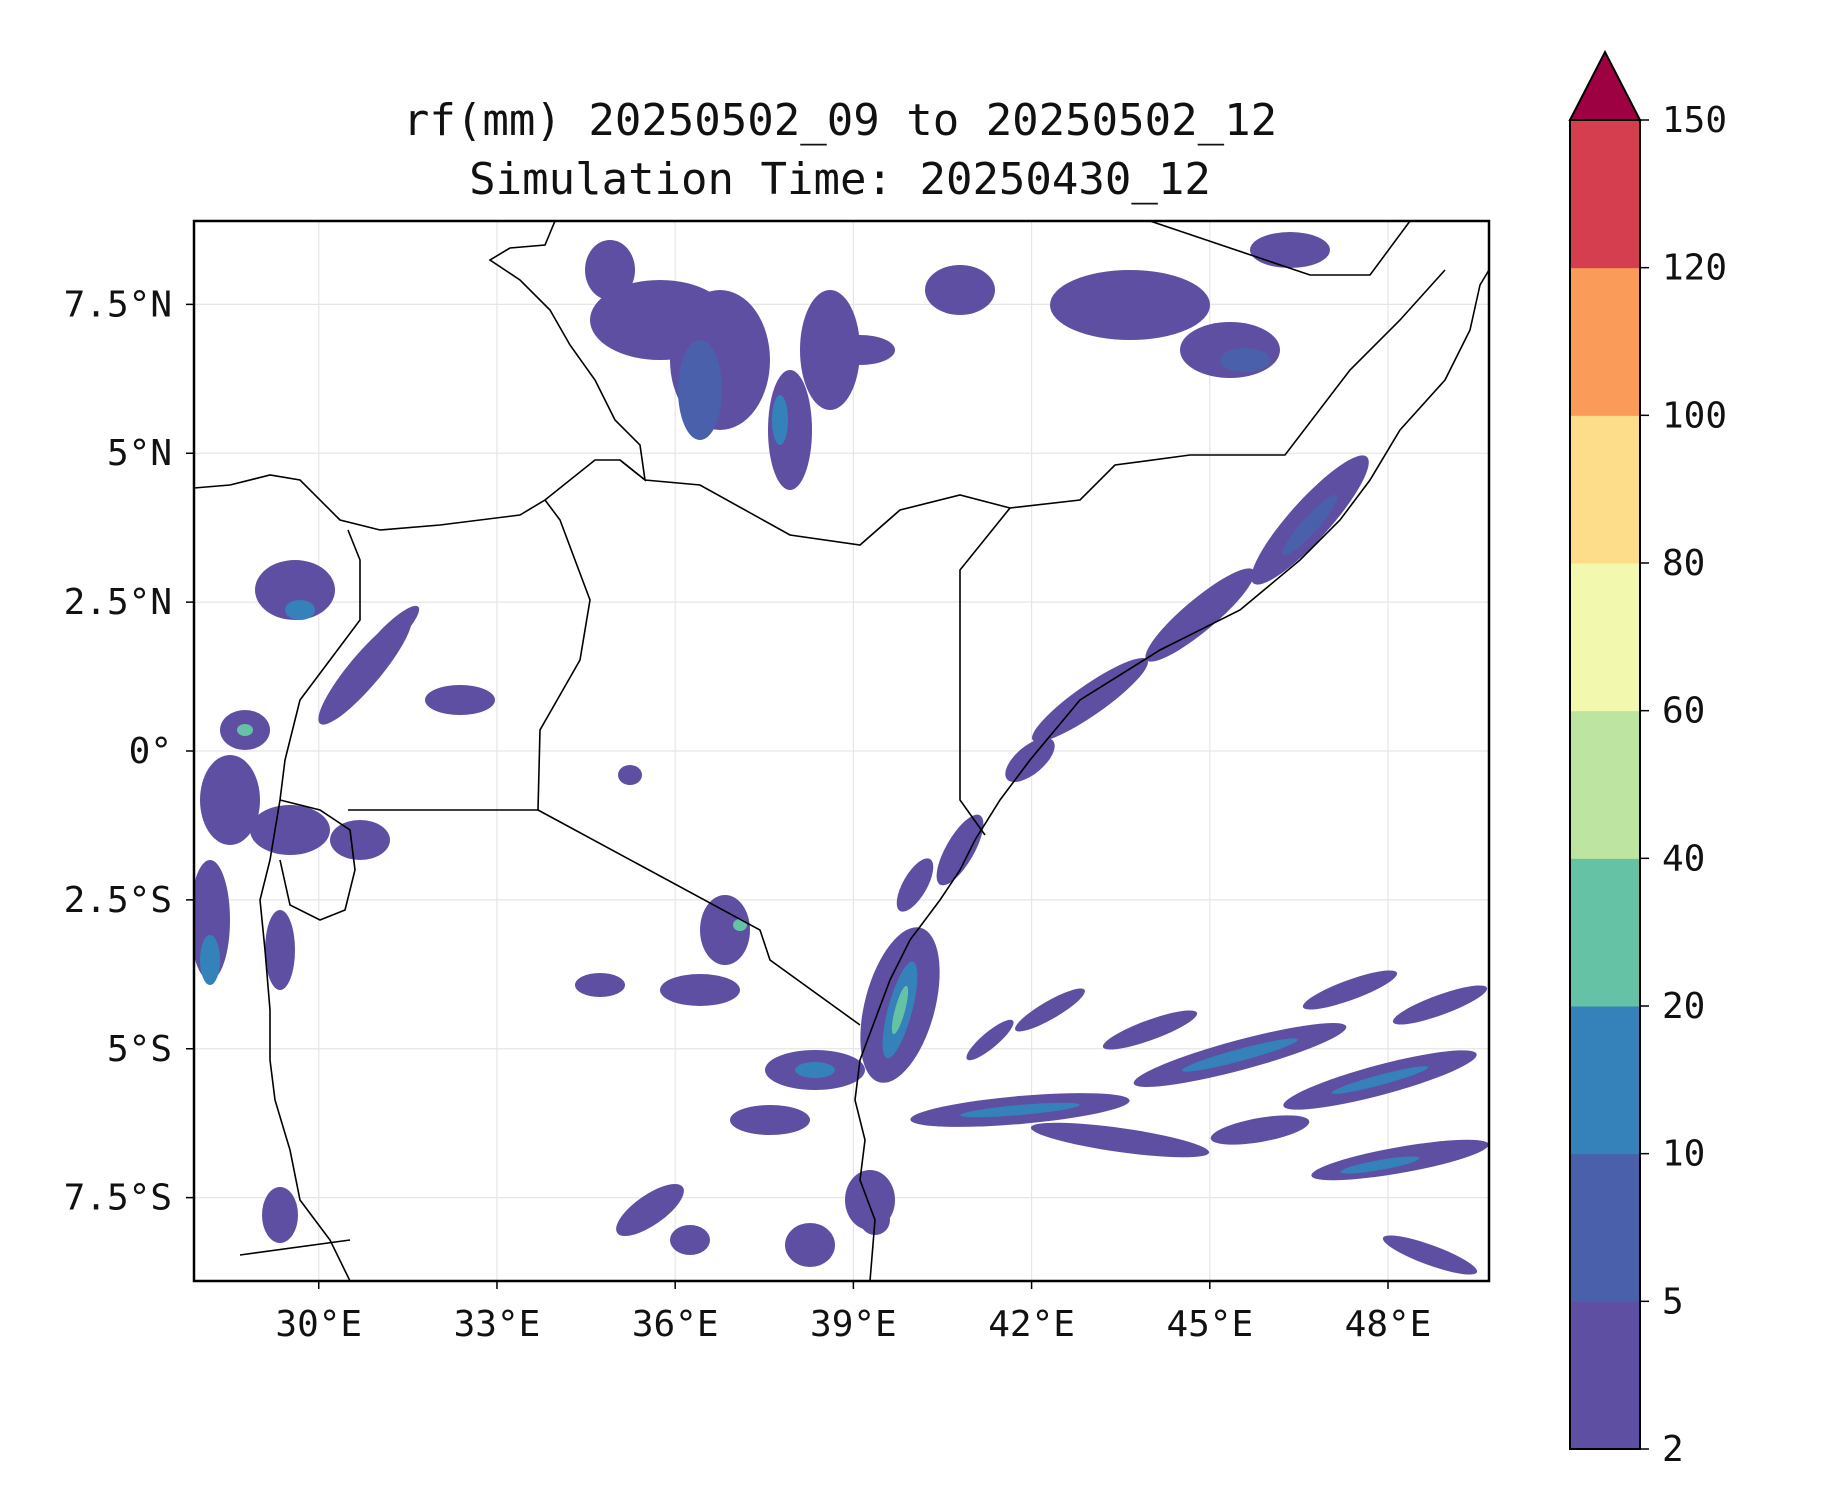 This screenshot has width=1833, height=1500. I want to click on colorbar-outline, so click(1605, 784).